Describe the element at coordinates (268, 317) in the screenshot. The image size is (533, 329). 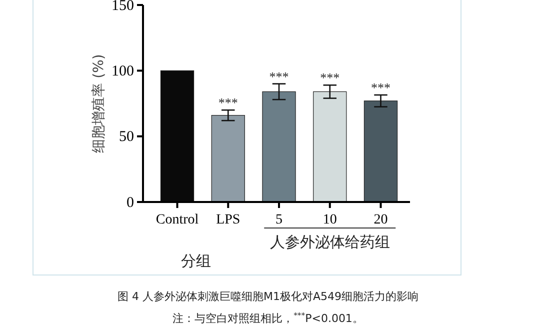
I see `text: 注：与空白对照组相比，$^{***}$P<0.001。` at that location.